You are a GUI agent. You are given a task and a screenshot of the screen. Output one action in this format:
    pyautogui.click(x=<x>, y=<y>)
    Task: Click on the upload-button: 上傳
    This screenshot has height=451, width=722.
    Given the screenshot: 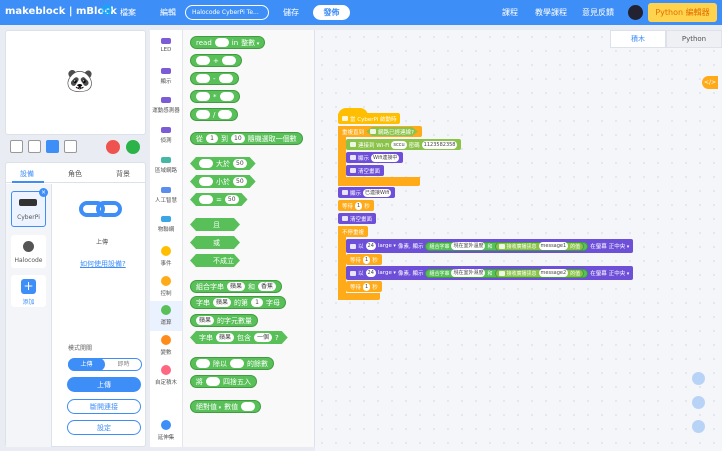 What is the action you would take?
    pyautogui.click(x=104, y=384)
    